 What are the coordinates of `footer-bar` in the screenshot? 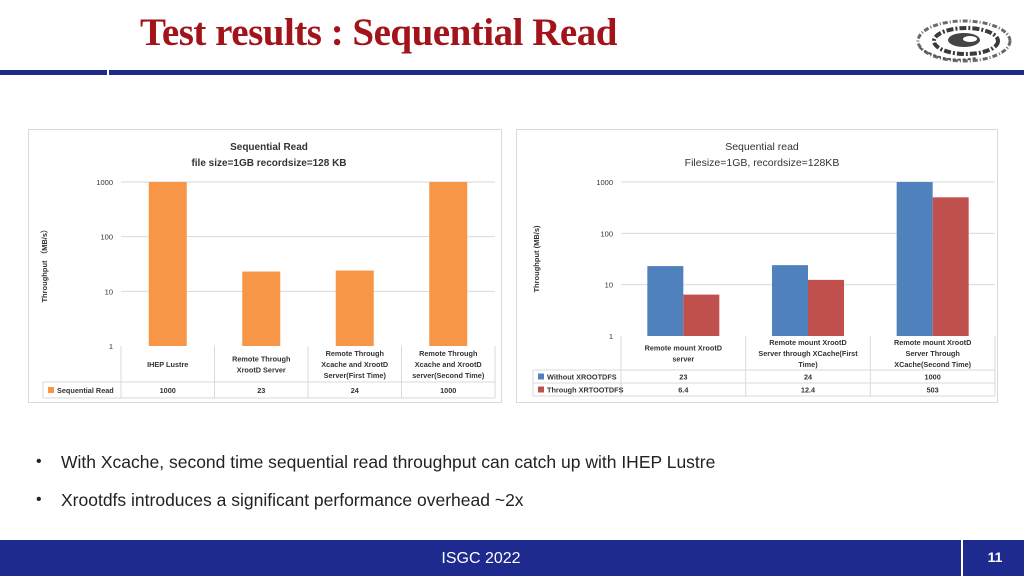 It's located at (512, 558).